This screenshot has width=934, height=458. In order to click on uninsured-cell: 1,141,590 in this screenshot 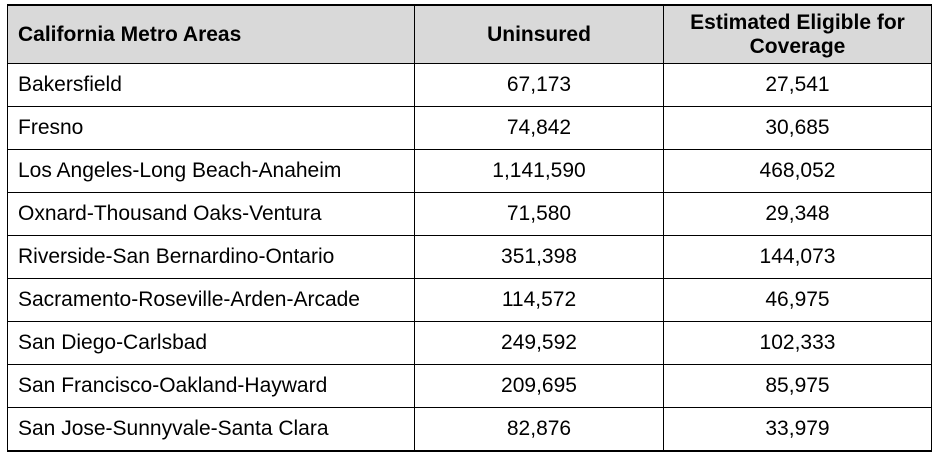, I will do `click(539, 171)`.